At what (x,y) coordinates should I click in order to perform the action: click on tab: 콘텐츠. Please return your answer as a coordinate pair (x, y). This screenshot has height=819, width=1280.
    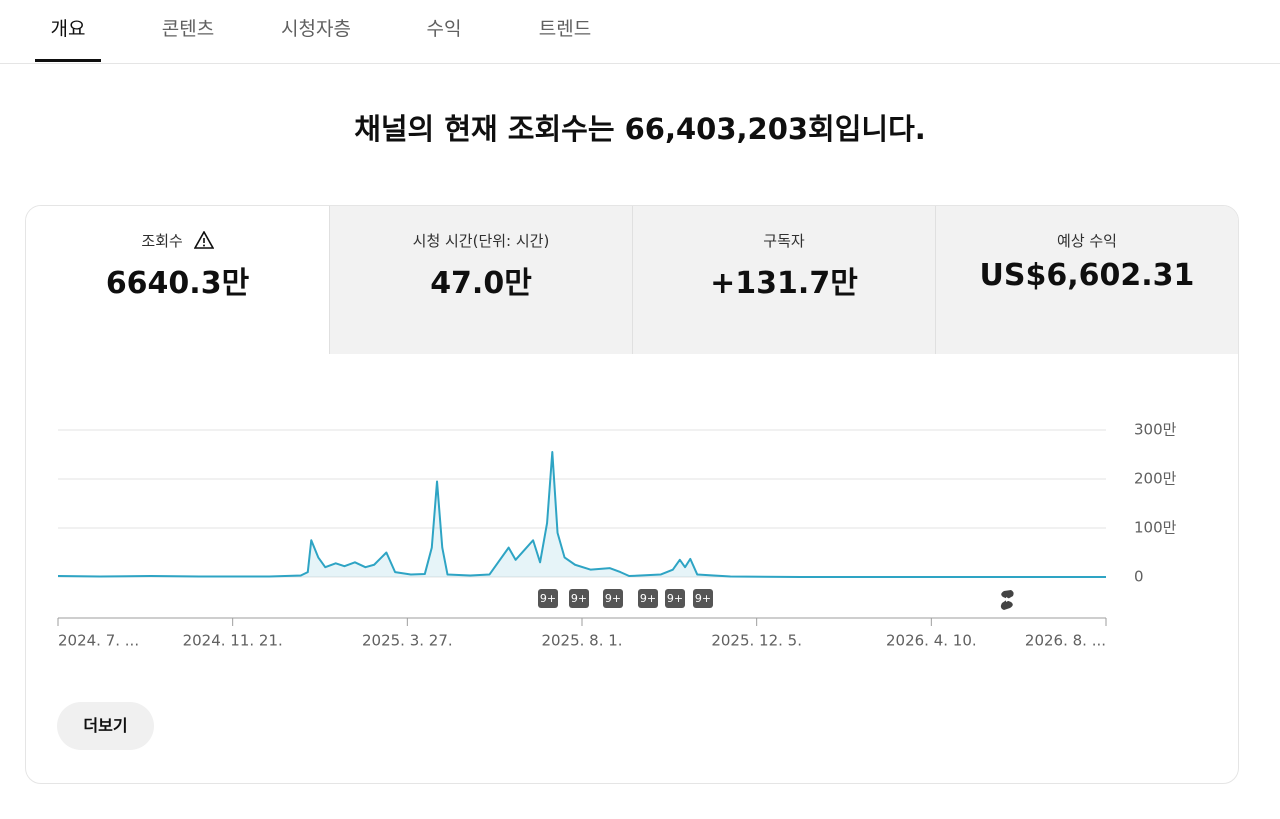
    Looking at the image, I should click on (188, 29).